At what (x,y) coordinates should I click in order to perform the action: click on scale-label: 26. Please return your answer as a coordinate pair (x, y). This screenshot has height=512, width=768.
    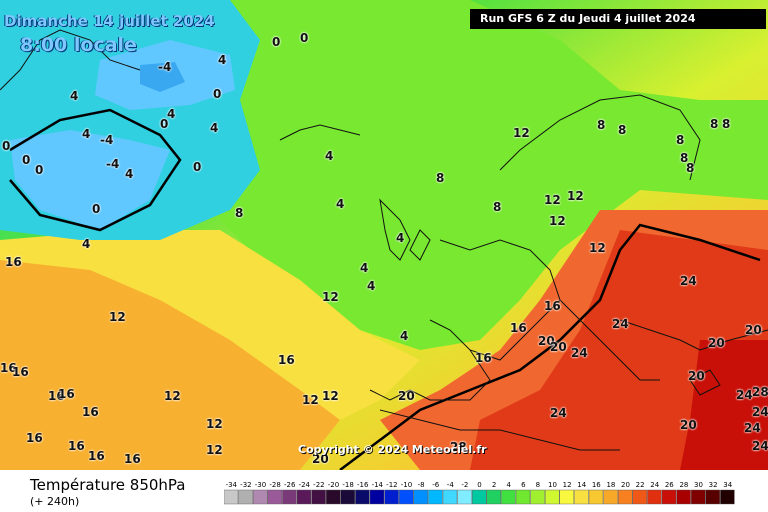
    Looking at the image, I should click on (669, 485).